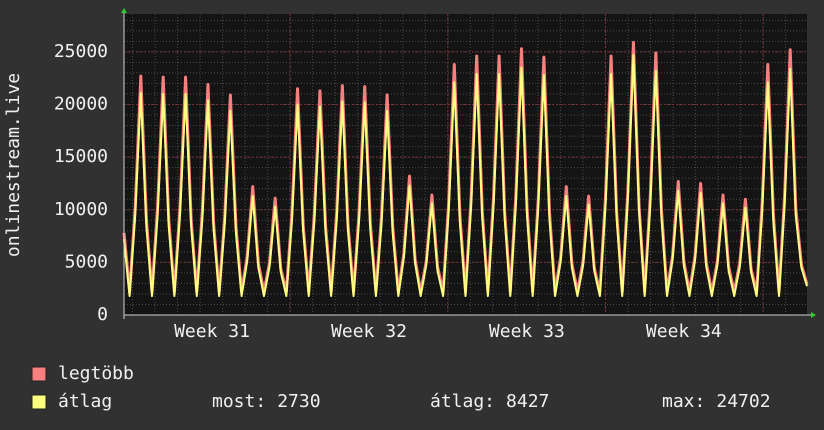 This screenshot has width=824, height=430. I want to click on x-tick-label: Week 32, so click(369, 331).